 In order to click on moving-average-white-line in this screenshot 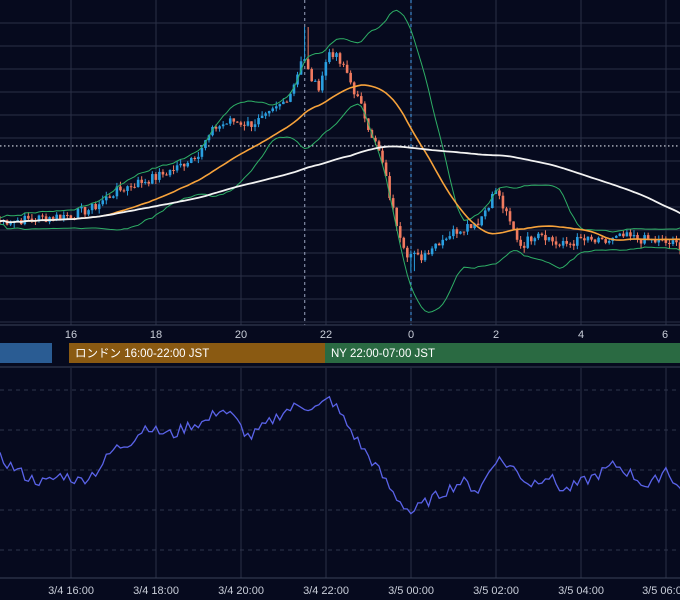, I will do `click(340, 184)`.